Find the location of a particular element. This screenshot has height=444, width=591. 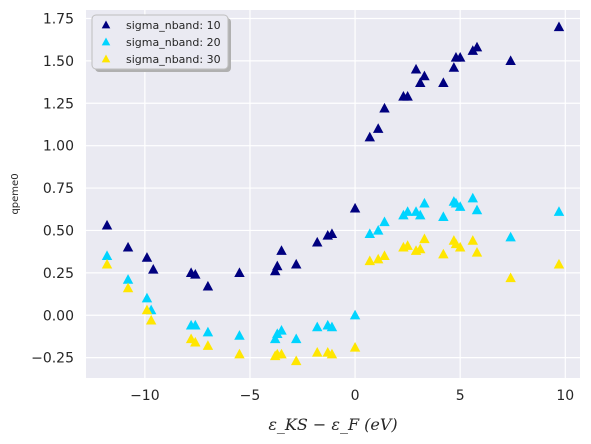

y-axis-label: qpeme0 is located at coordinates (15, 193).